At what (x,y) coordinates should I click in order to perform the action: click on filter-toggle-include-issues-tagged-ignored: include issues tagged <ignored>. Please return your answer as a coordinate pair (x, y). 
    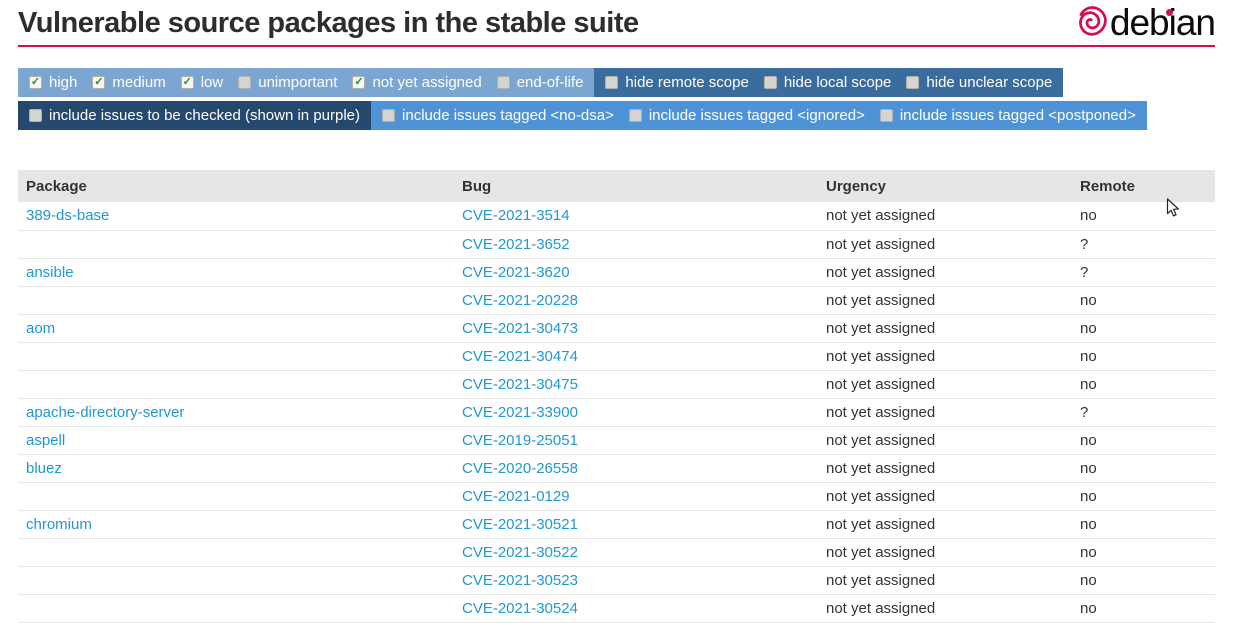
    Looking at the image, I should click on (746, 115).